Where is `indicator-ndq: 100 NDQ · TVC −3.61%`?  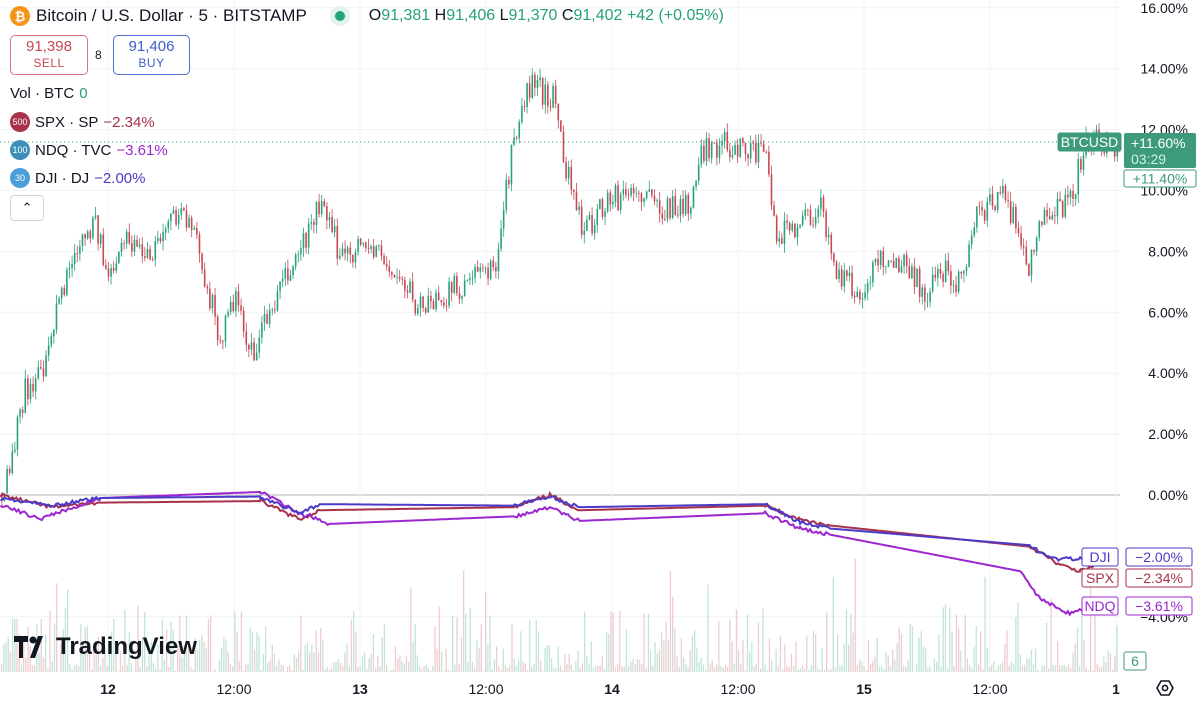 indicator-ndq: 100 NDQ · TVC −3.61% is located at coordinates (89, 150).